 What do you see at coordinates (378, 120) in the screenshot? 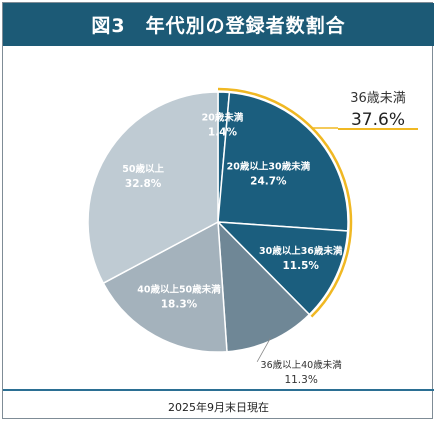
I see `highlight-value: 37.6%` at bounding box center [378, 120].